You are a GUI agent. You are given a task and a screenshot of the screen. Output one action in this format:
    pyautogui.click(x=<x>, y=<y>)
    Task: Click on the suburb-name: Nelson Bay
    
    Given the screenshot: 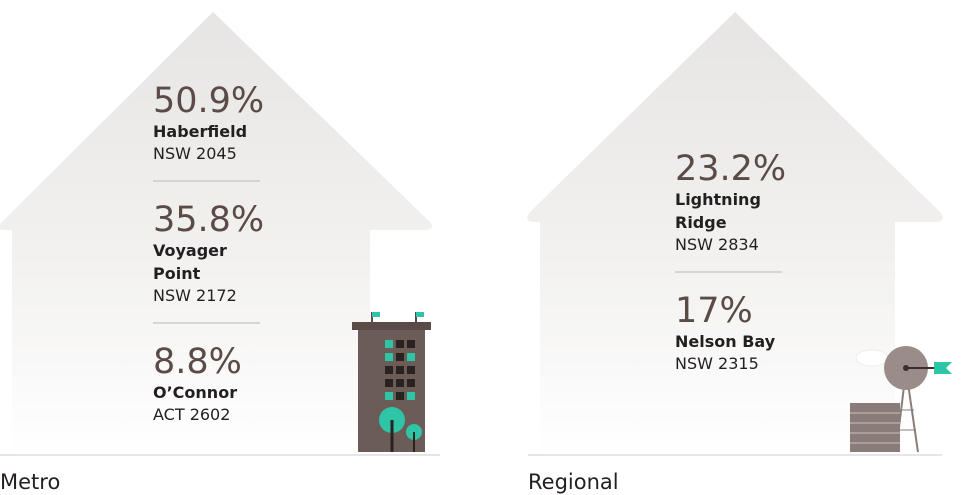 What is the action you would take?
    pyautogui.click(x=725, y=341)
    